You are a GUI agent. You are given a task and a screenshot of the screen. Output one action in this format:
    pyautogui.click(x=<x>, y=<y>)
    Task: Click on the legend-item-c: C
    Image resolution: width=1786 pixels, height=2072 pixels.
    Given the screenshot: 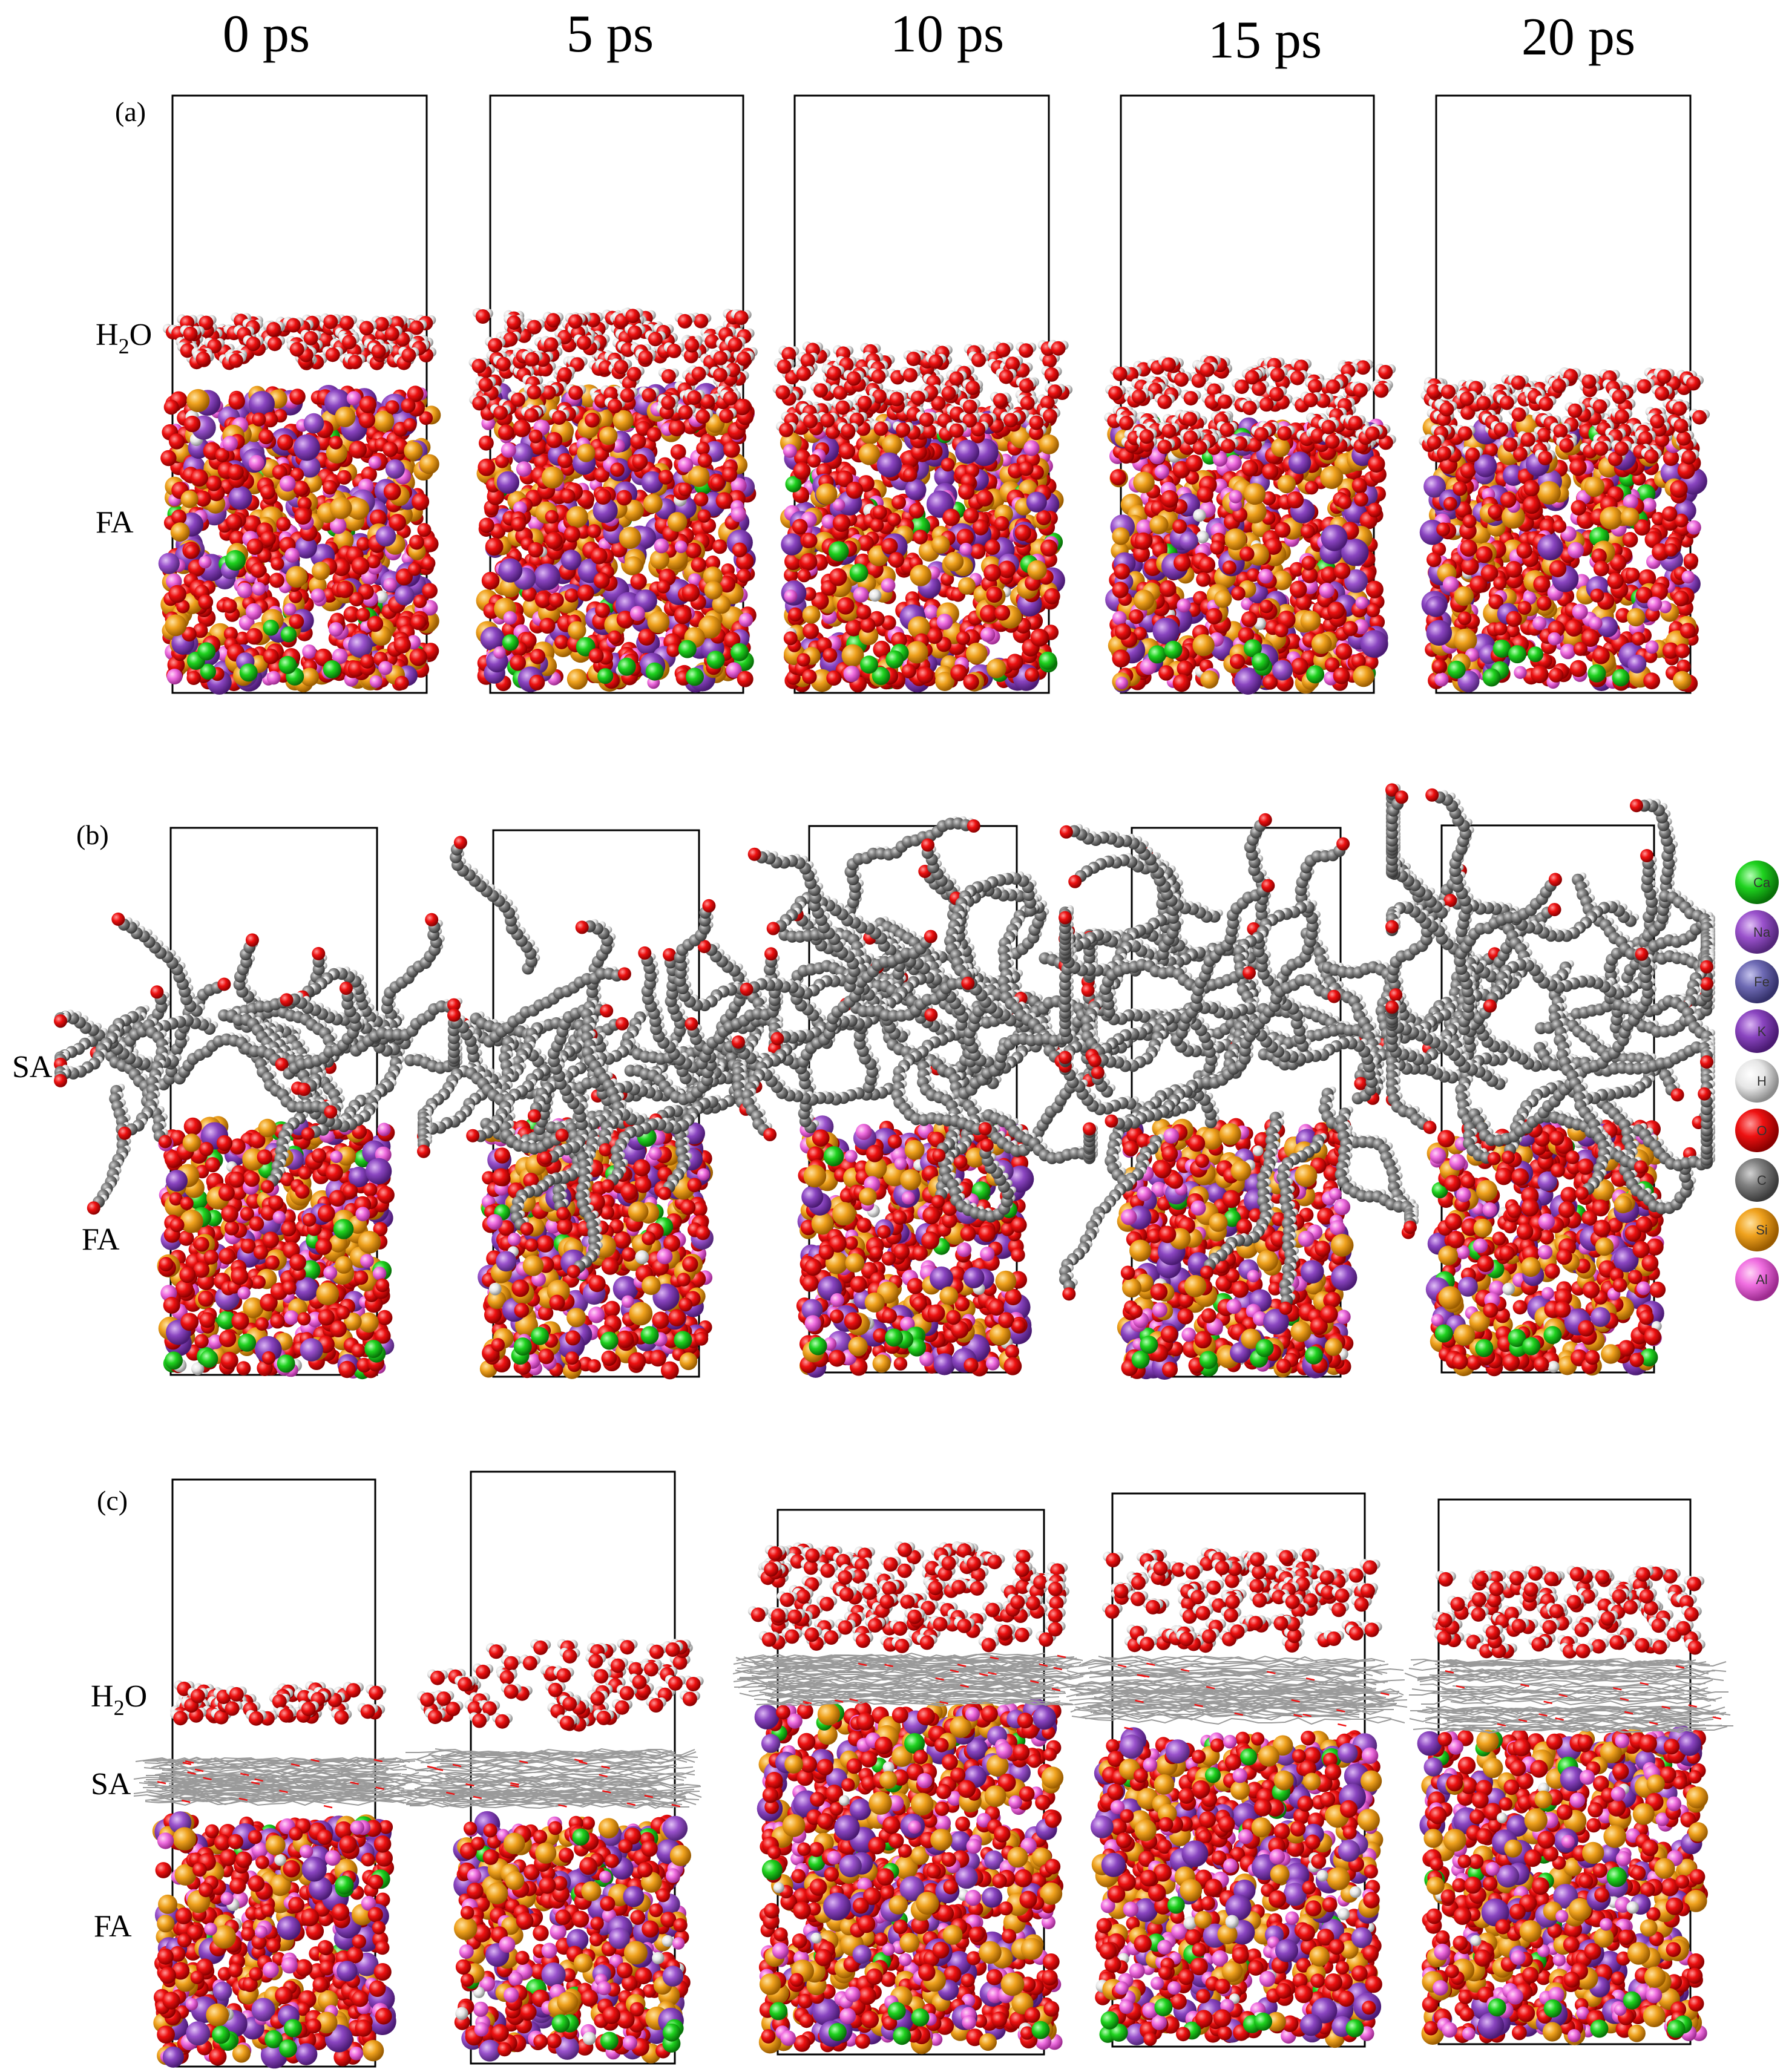 What is the action you would take?
    pyautogui.click(x=1757, y=1180)
    